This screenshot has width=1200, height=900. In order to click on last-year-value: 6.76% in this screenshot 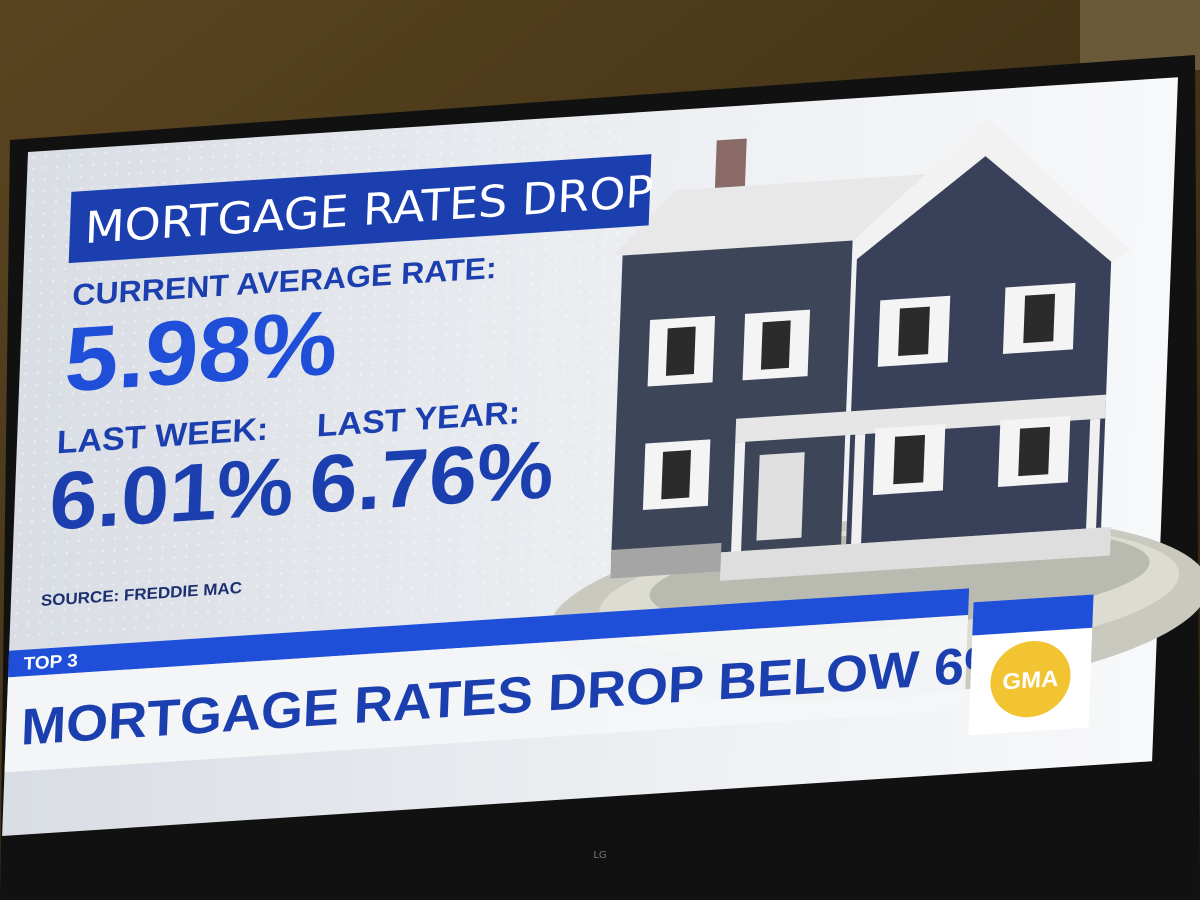, I will do `click(431, 476)`.